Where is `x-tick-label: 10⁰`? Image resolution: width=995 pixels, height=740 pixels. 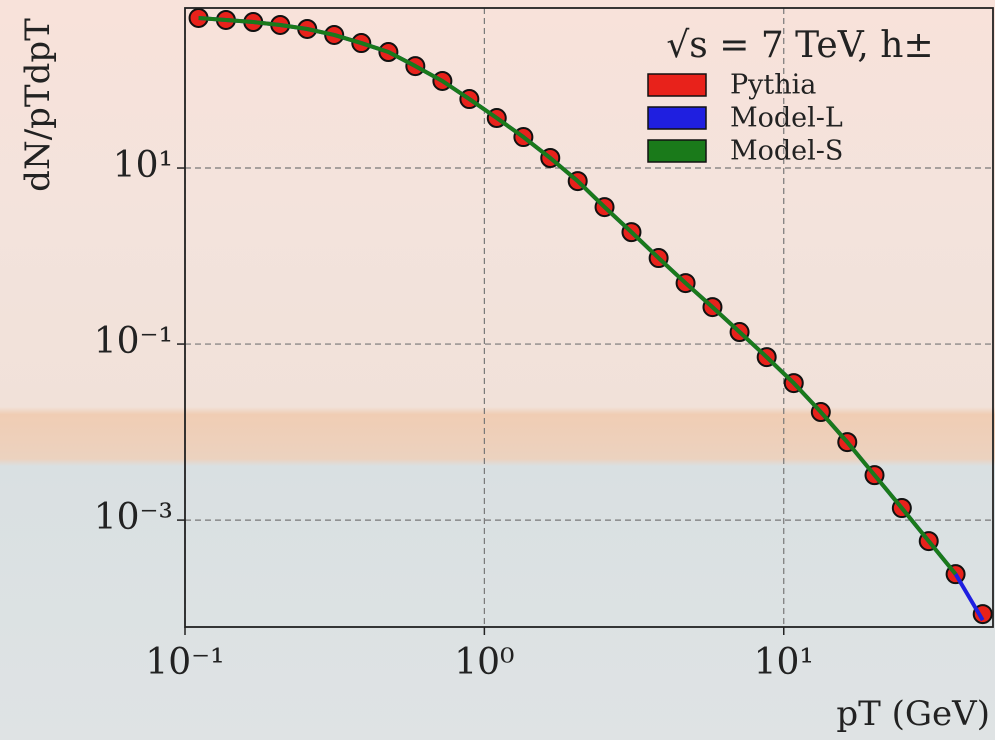 x-tick-label: 10⁰ is located at coordinates (484, 662).